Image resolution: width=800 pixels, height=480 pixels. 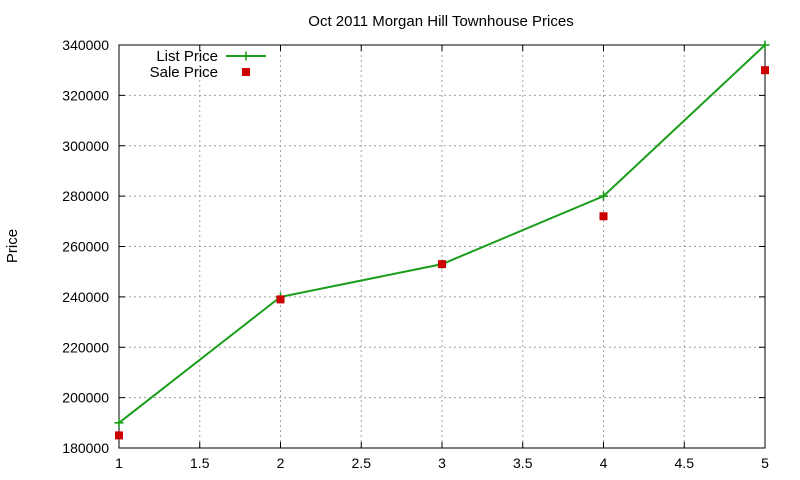 I want to click on y-tick-label: 260000, so click(x=85, y=247).